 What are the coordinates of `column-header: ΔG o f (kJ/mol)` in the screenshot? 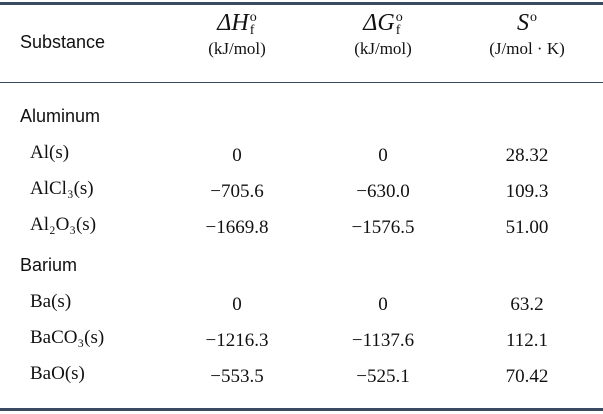 It's located at (383, 34).